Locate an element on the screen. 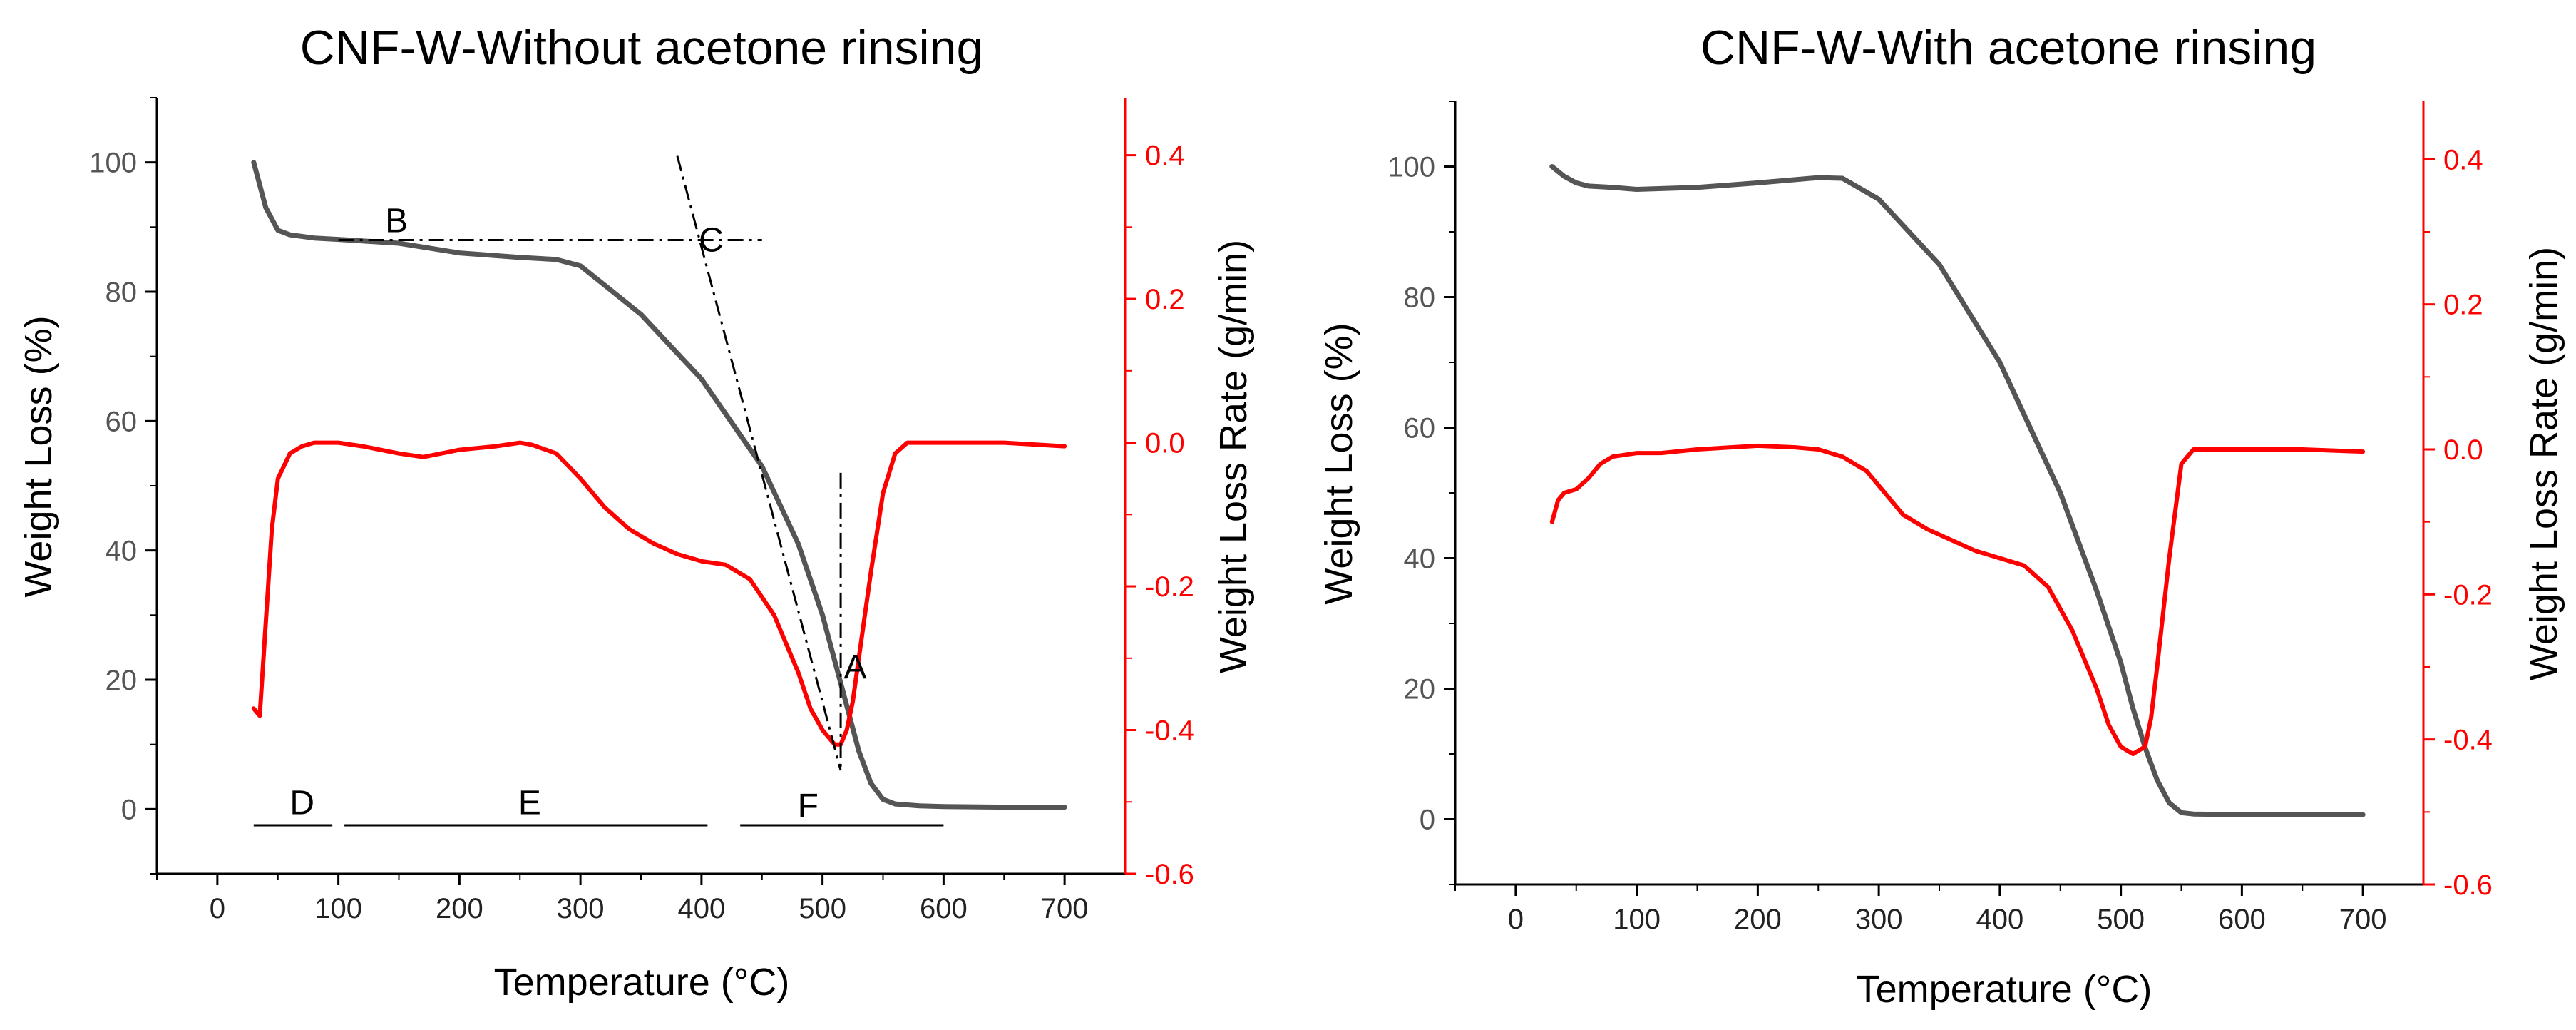  annotation-label: E is located at coordinates (529, 803).